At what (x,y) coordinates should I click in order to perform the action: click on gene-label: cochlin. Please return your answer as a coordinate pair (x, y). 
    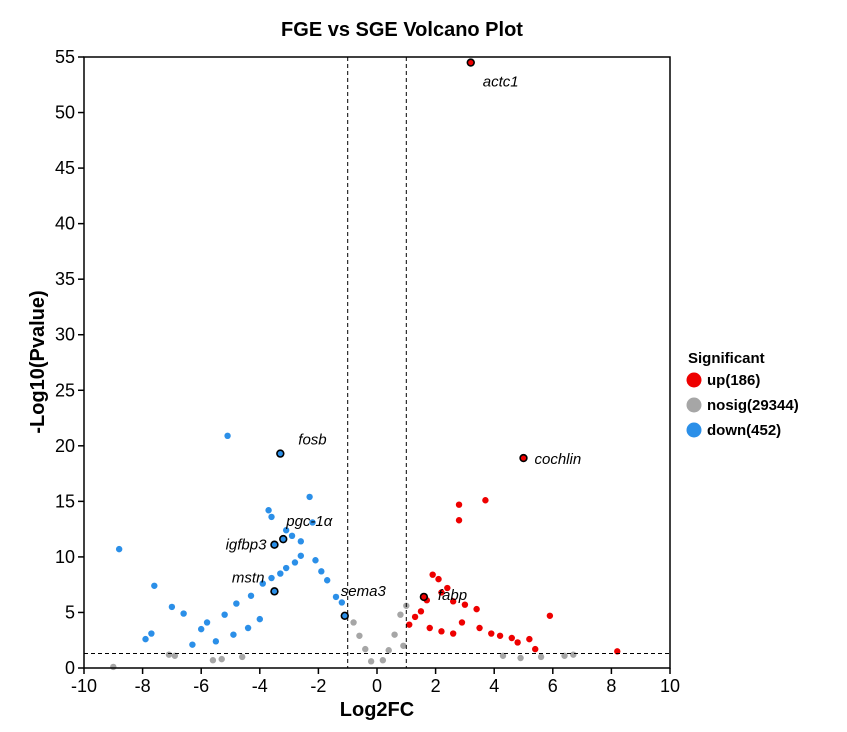
    Looking at the image, I should click on (558, 459).